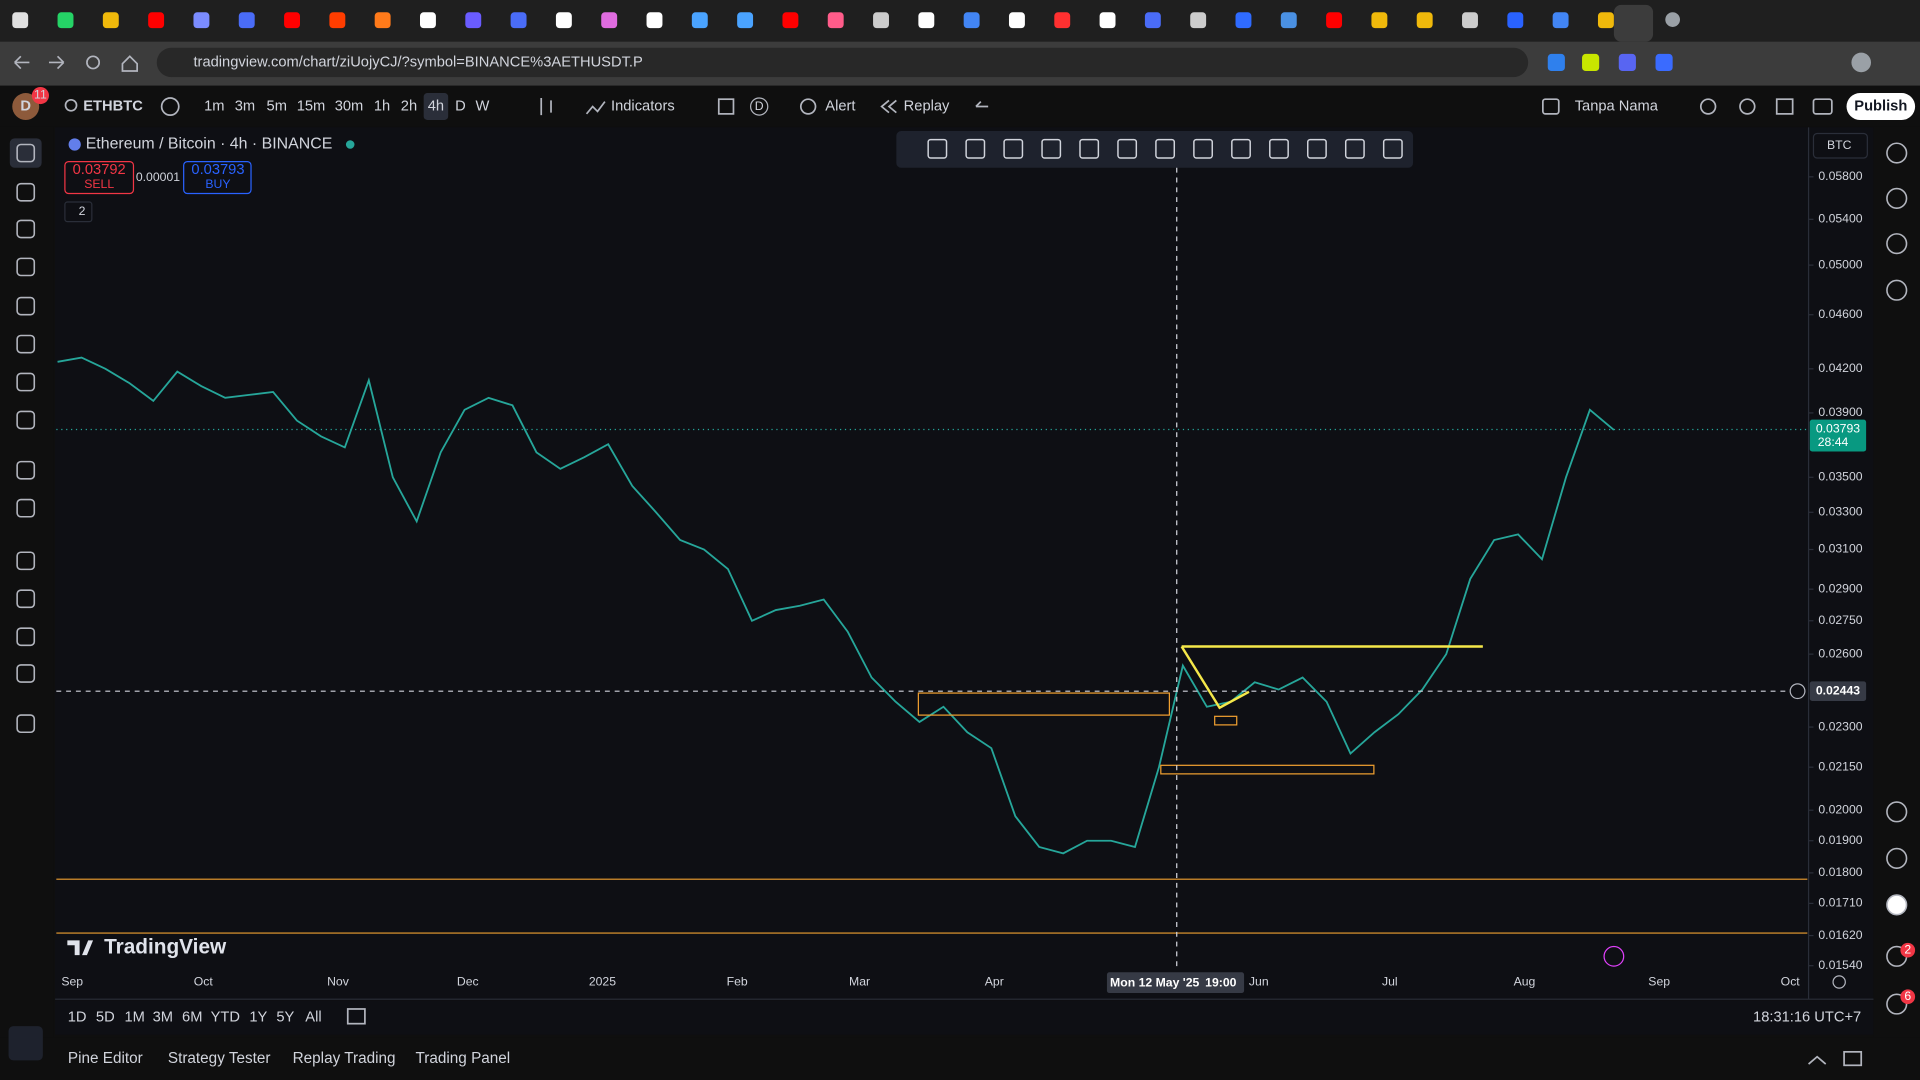 The image size is (1920, 1080). I want to click on range-button: 1D, so click(77, 1017).